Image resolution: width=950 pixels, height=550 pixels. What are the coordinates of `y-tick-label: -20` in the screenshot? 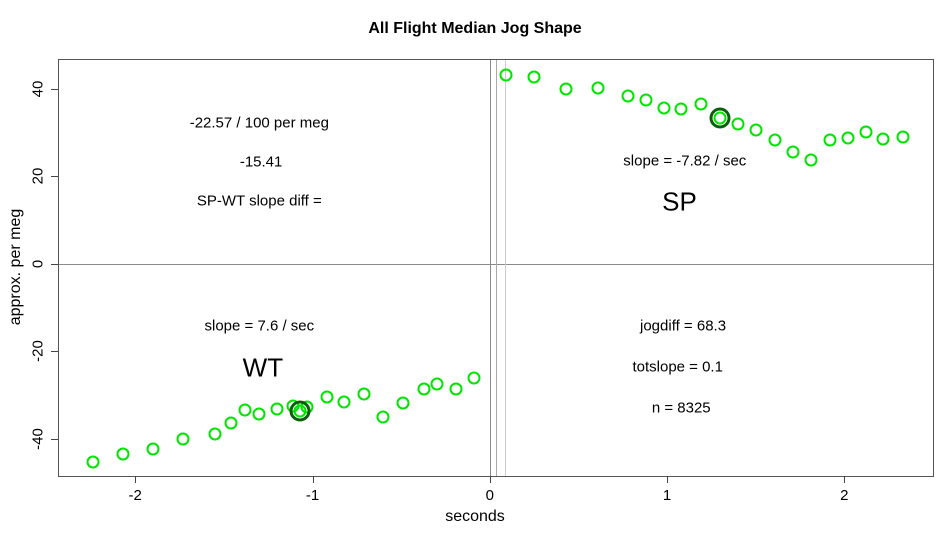 It's located at (38, 351).